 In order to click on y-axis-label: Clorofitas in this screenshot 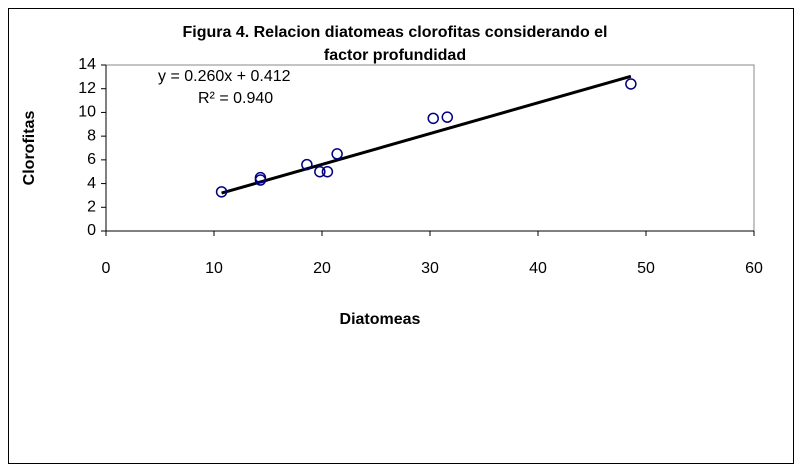, I will do `click(29, 148)`.